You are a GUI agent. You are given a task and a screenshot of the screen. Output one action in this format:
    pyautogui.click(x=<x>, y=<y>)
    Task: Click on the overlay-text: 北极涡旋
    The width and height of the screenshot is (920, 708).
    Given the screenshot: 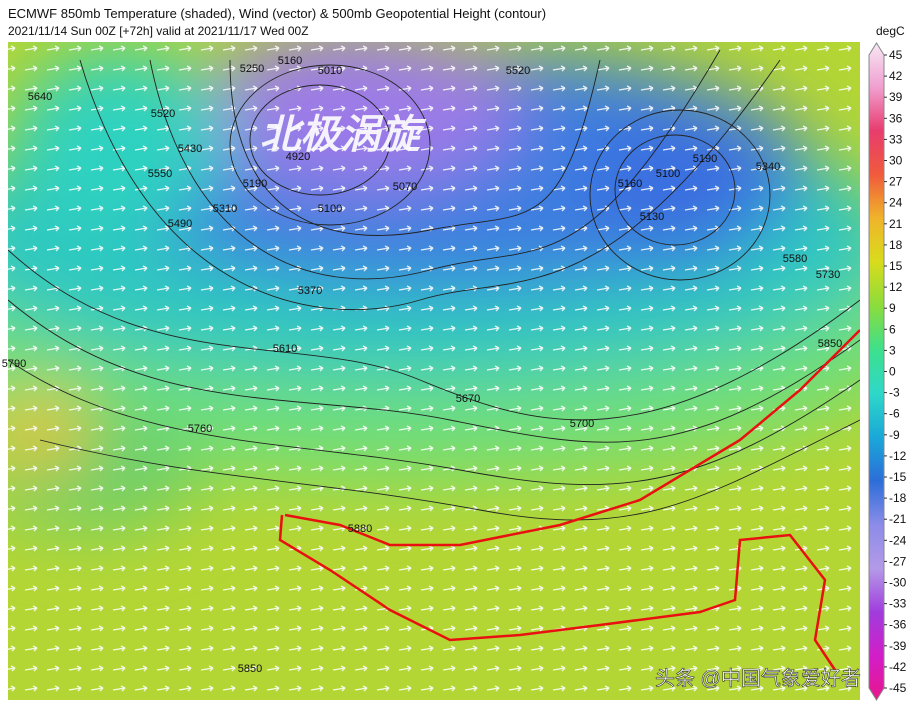 What is the action you would take?
    pyautogui.click(x=343, y=135)
    